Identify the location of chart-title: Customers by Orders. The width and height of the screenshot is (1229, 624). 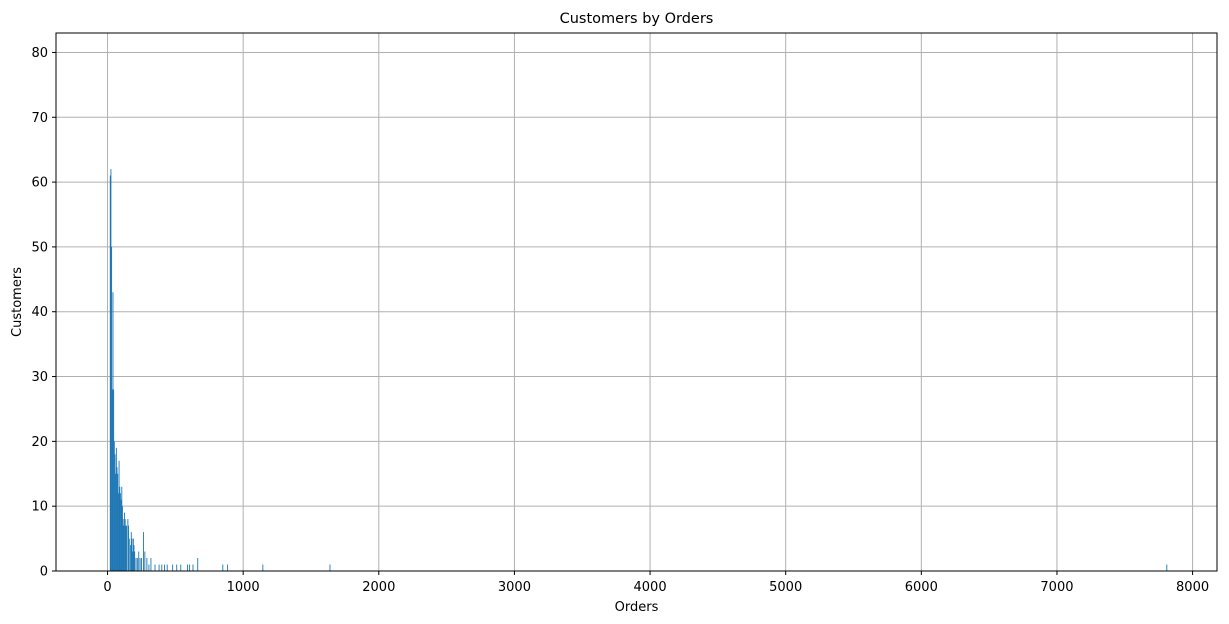
(637, 19).